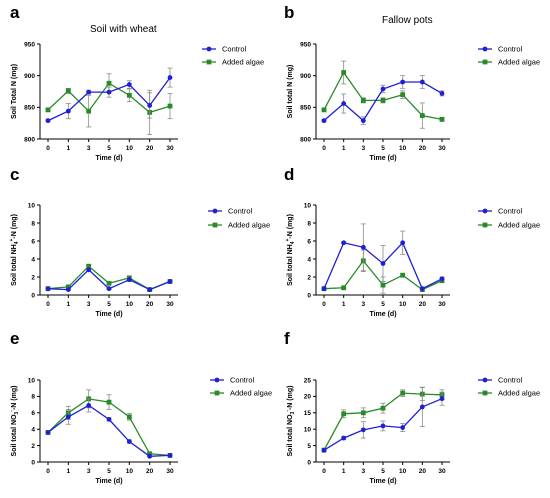  What do you see at coordinates (29, 108) in the screenshot?
I see `y-tick-label: 850` at bounding box center [29, 108].